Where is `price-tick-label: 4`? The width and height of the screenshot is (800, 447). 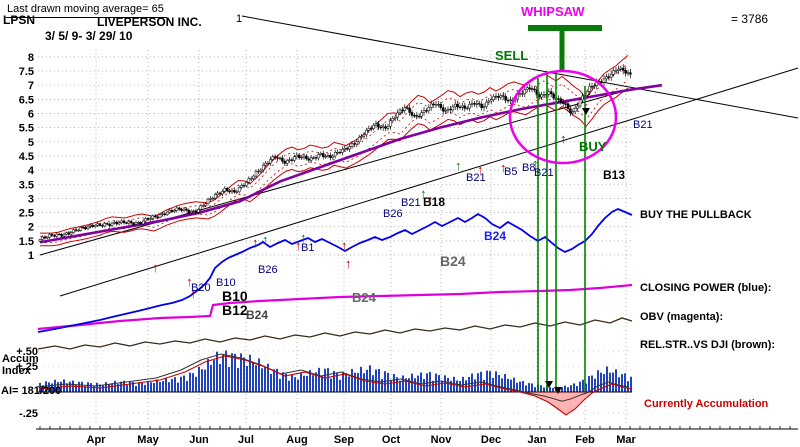 price-tick-label: 4 is located at coordinates (31, 171).